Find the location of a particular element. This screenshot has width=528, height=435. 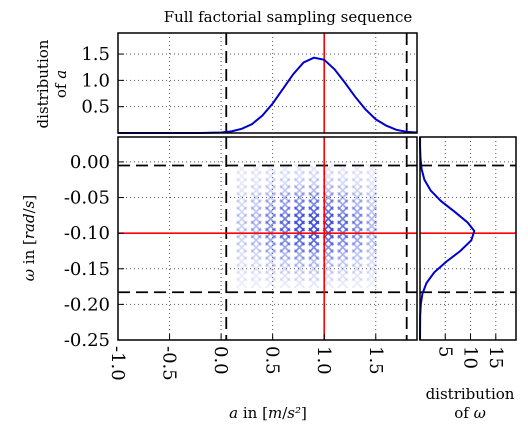

main-xlabel: a in [m/s²] is located at coordinates (268, 413).